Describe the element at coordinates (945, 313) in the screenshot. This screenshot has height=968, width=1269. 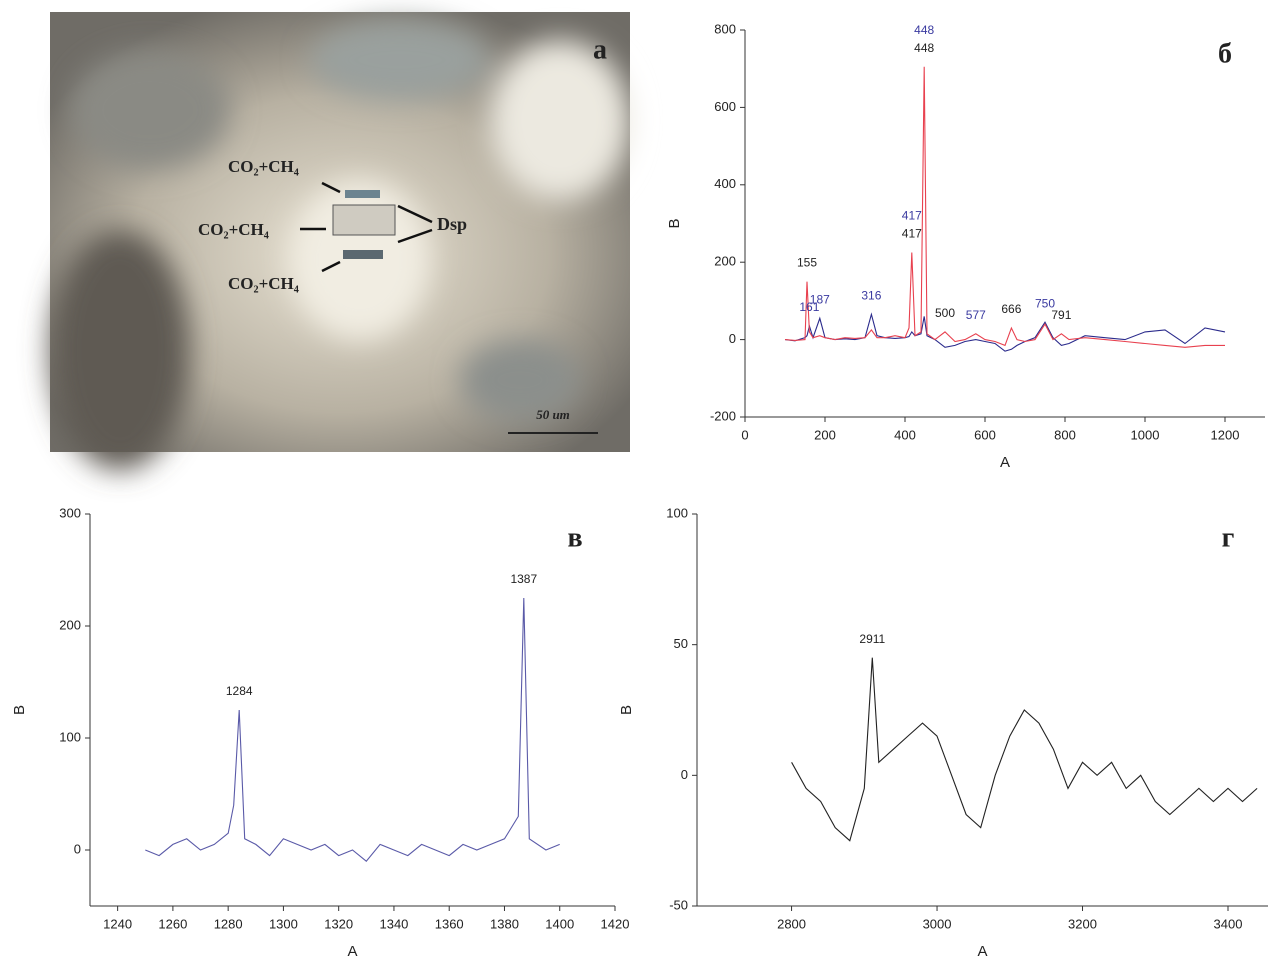
I see `peak-label: 500` at that location.